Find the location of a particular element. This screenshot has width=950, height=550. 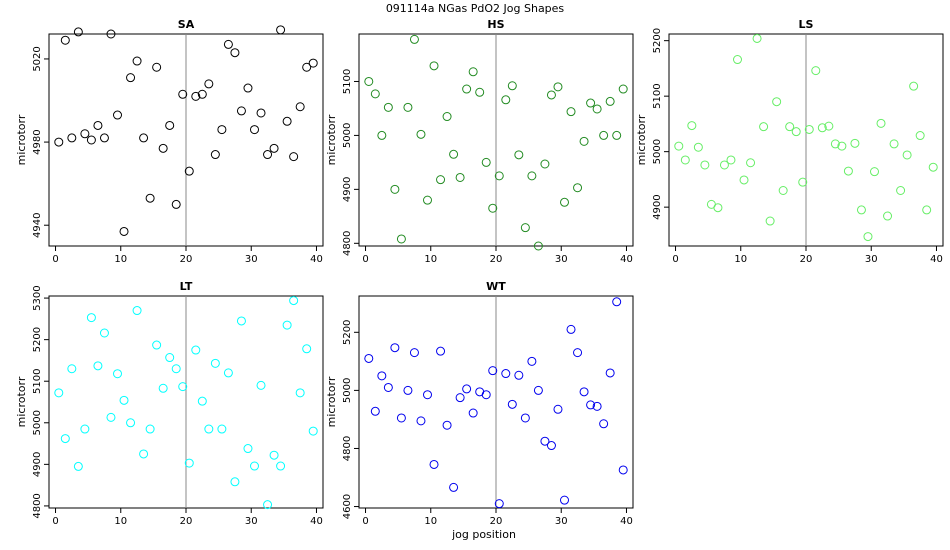

y-tick-label: 5100 is located at coordinates (657, 95).